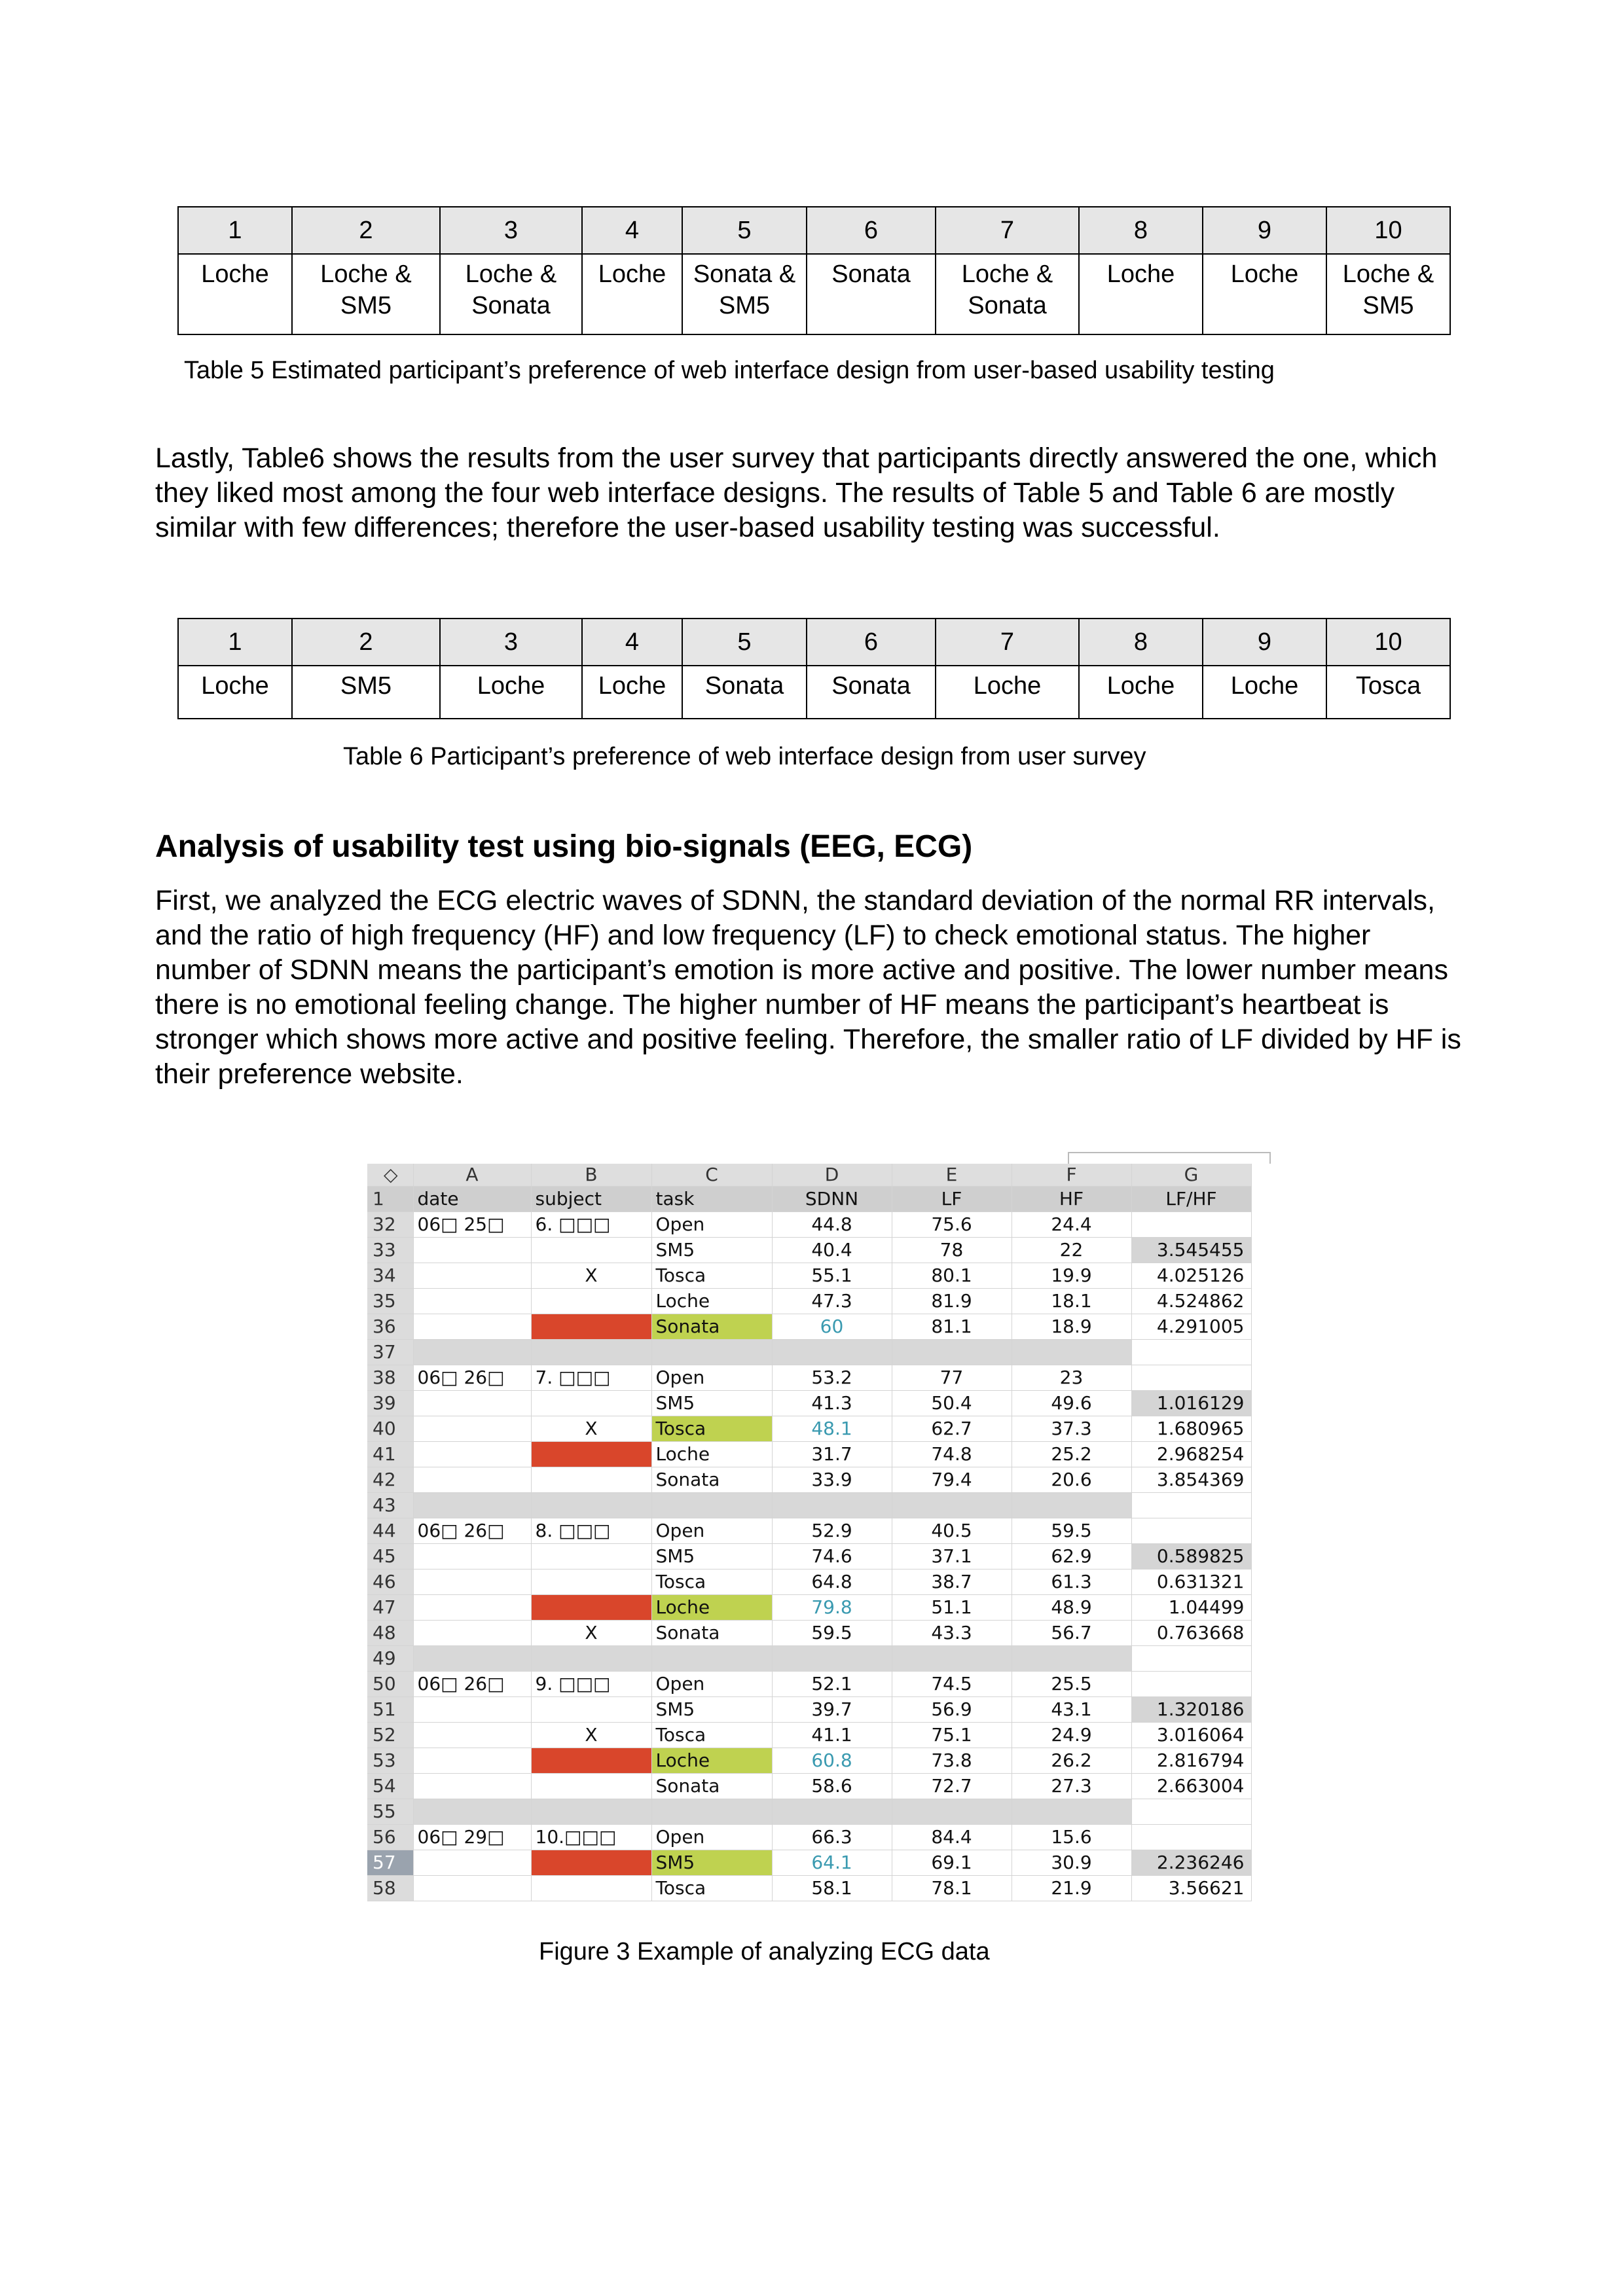  What do you see at coordinates (712, 1633) in the screenshot?
I see `task-cell: Sonata` at bounding box center [712, 1633].